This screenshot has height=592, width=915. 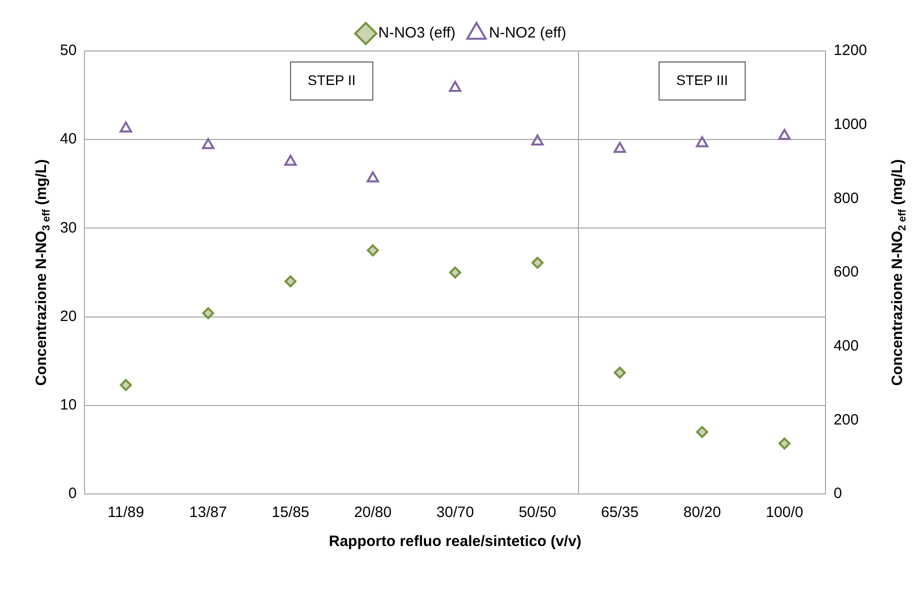 What do you see at coordinates (851, 124) in the screenshot?
I see `y2-tick-label: 1000` at bounding box center [851, 124].